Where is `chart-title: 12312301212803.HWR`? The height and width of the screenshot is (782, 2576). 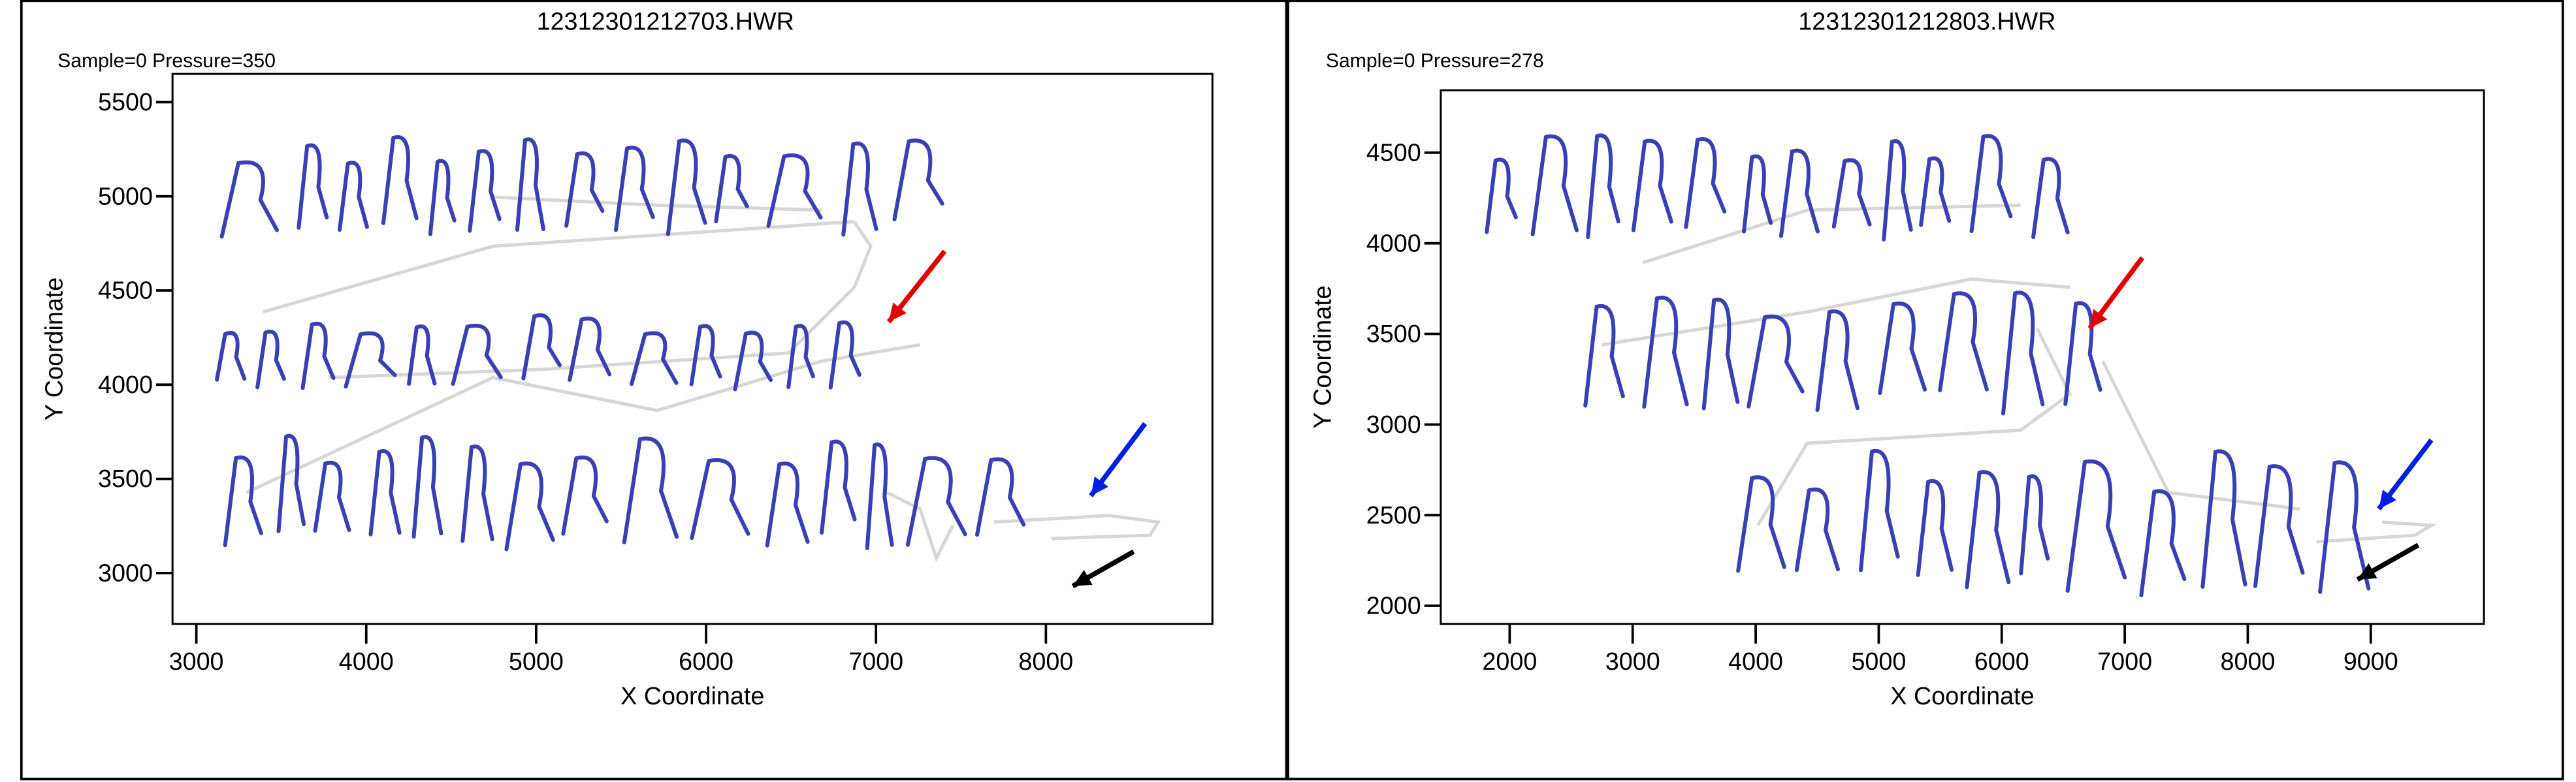 chart-title: 12312301212803.HWR is located at coordinates (1926, 21).